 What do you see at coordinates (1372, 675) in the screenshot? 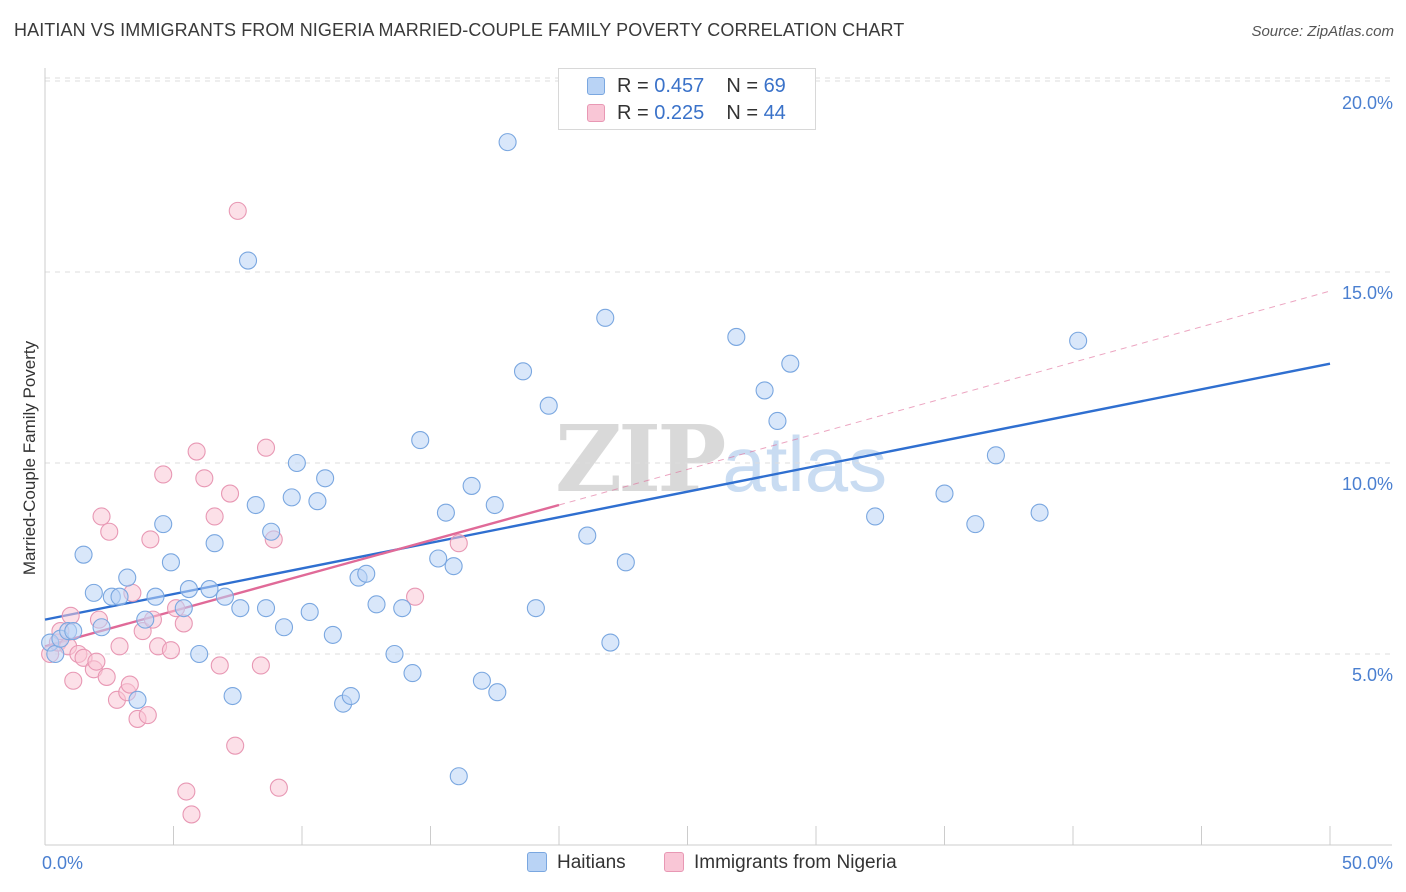
I see `y-tick-label: 5.0%` at bounding box center [1372, 675].